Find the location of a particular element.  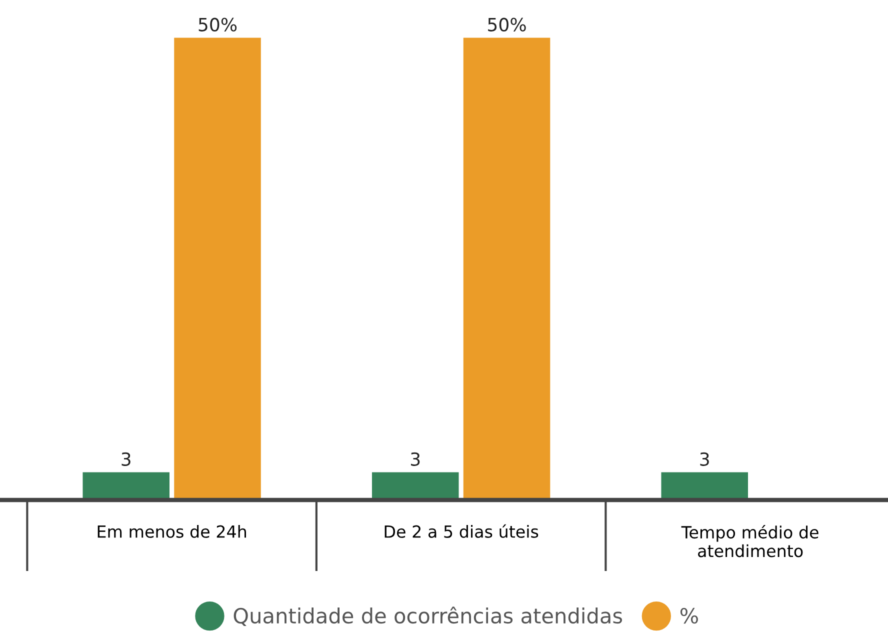

legend-label: % is located at coordinates (689, 616).